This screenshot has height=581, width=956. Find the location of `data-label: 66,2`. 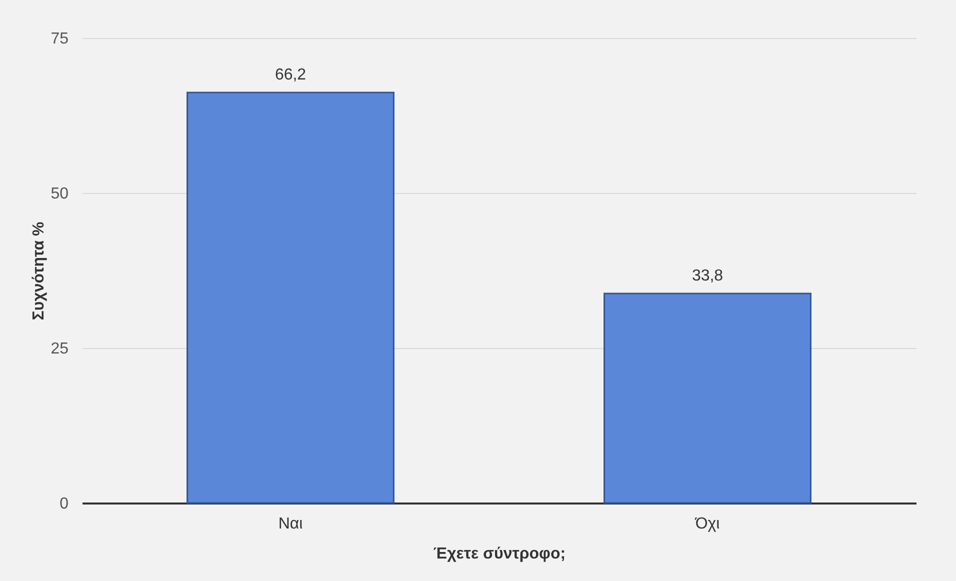

data-label: 66,2 is located at coordinates (290, 75).